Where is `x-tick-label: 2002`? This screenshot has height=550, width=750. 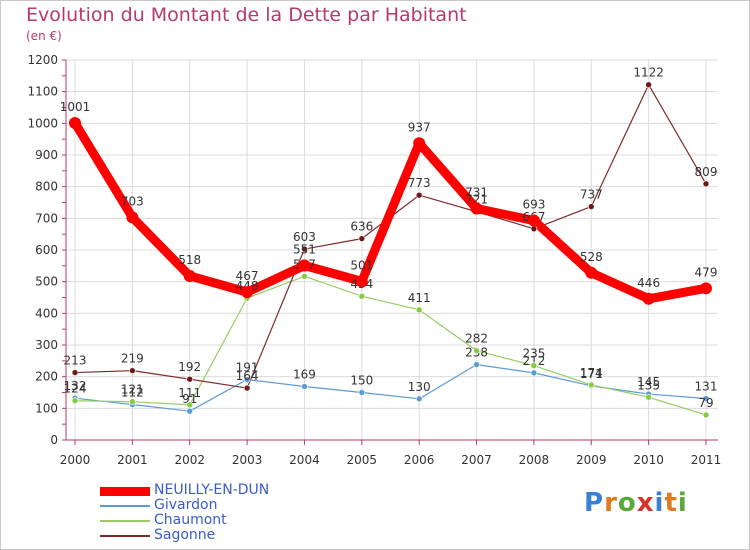
x-tick-label: 2002 is located at coordinates (189, 460).